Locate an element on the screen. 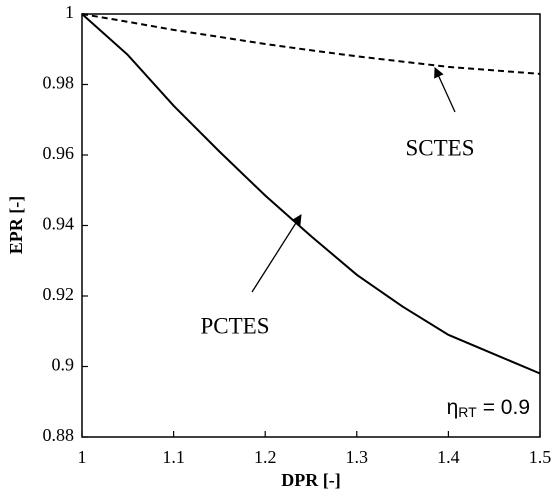 Image resolution: width=556 pixels, height=498 pixels. x-tick-label: 1 is located at coordinates (82, 457).